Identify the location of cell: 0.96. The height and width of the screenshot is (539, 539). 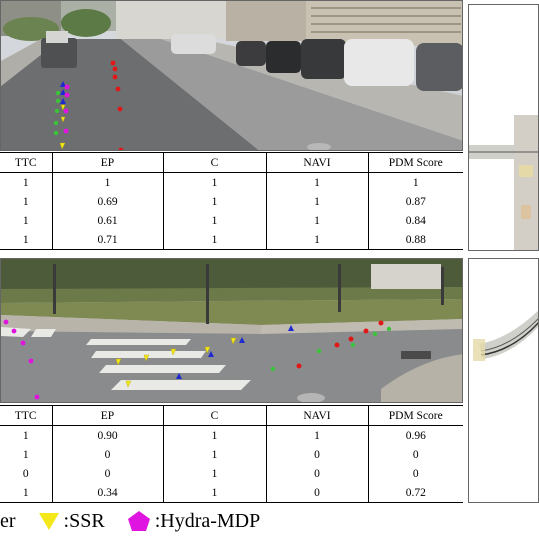
(415, 435).